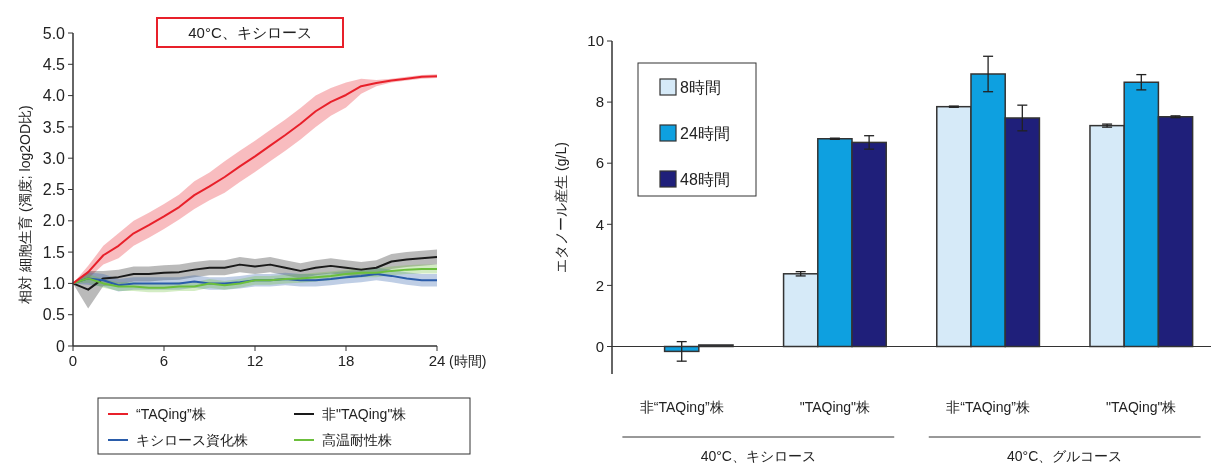 The height and width of the screenshot is (469, 1211). What do you see at coordinates (25, 204) in the screenshot?
I see `y-axis-title: 相対 細胞生育 (濁度; log2OD比)` at bounding box center [25, 204].